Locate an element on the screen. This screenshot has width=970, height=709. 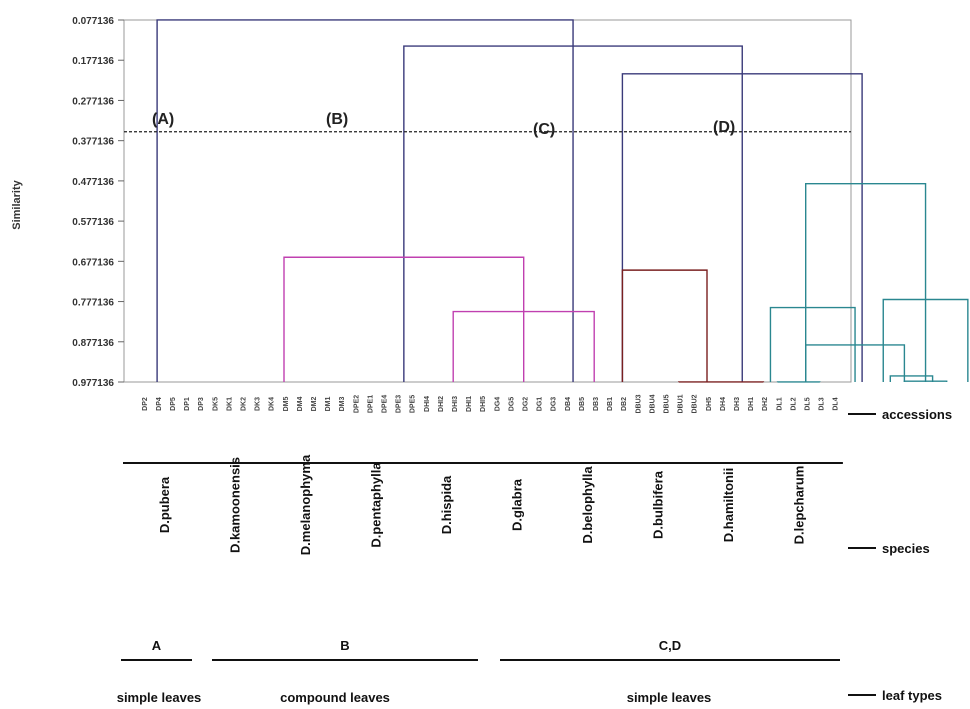
accession-label: DHI5 is located at coordinates (483, 404).